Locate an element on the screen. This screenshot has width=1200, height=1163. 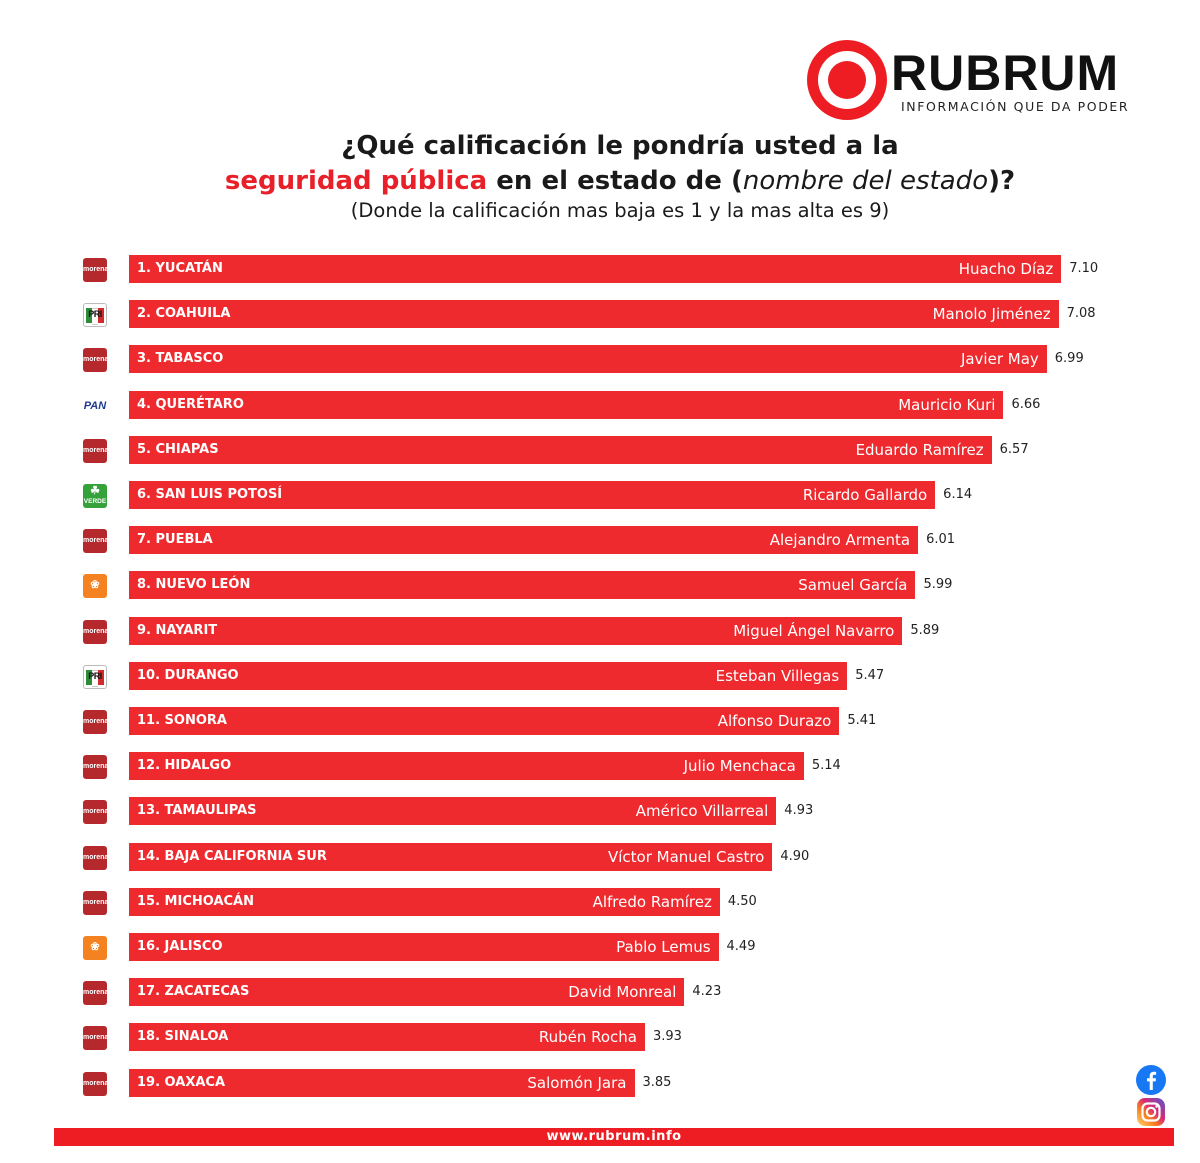
bar: 7. PUEBLA Alejandro Armenta is located at coordinates (524, 540).